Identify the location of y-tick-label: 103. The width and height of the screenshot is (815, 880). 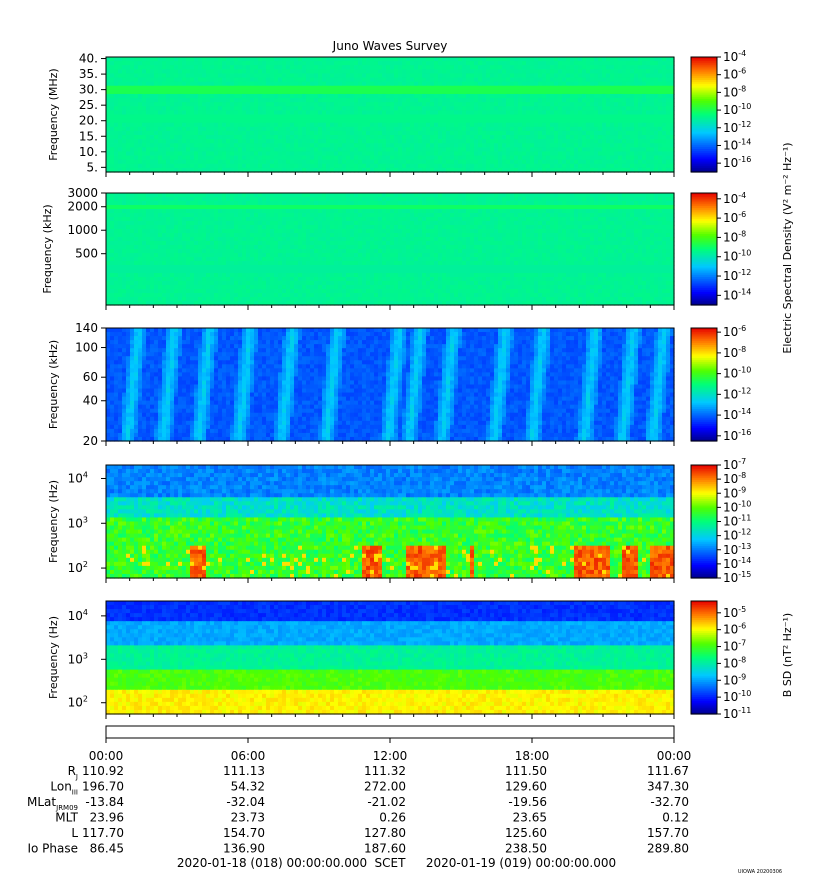
(78, 658).